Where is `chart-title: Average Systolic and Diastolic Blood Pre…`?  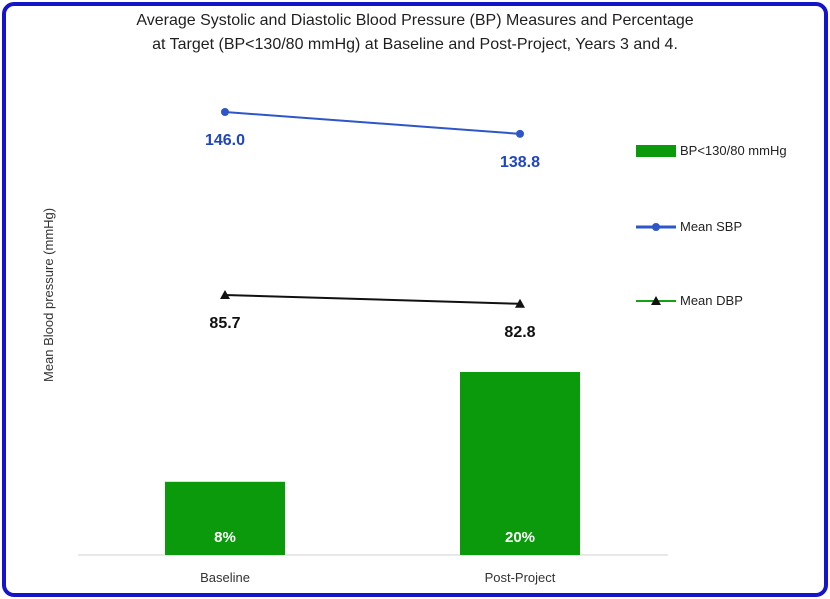
chart-title: Average Systolic and Diastolic Blood Pre… is located at coordinates (415, 33).